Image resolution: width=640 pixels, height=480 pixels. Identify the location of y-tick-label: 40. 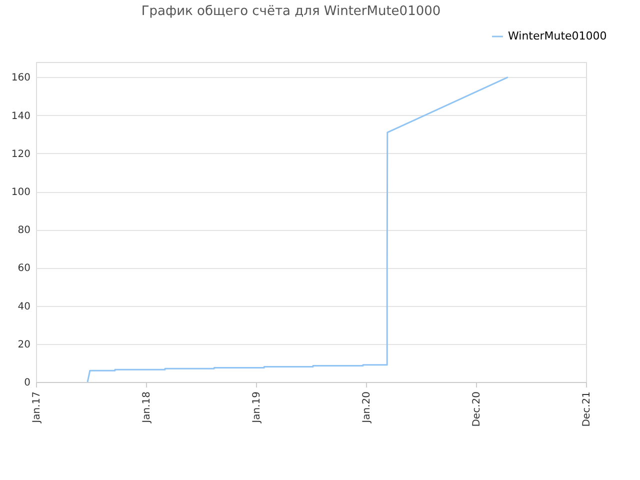
(24, 306).